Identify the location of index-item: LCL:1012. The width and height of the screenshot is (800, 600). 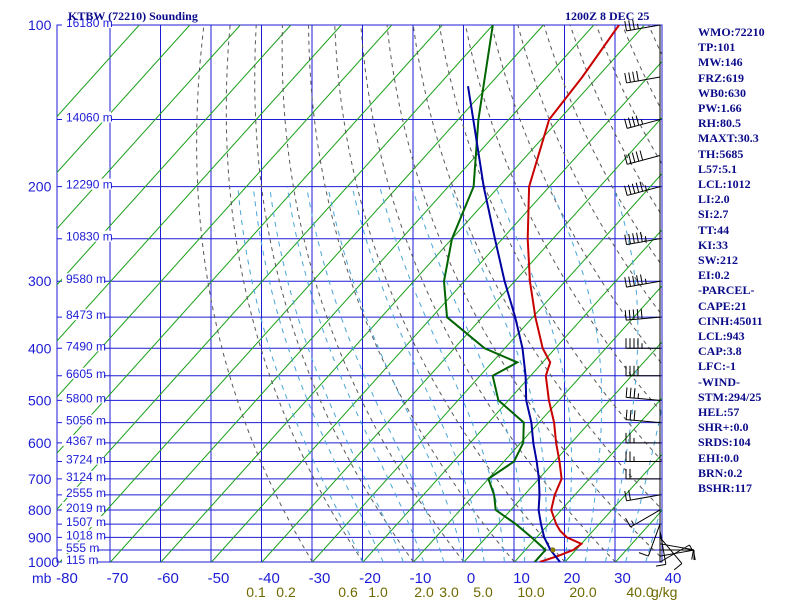
(724, 184).